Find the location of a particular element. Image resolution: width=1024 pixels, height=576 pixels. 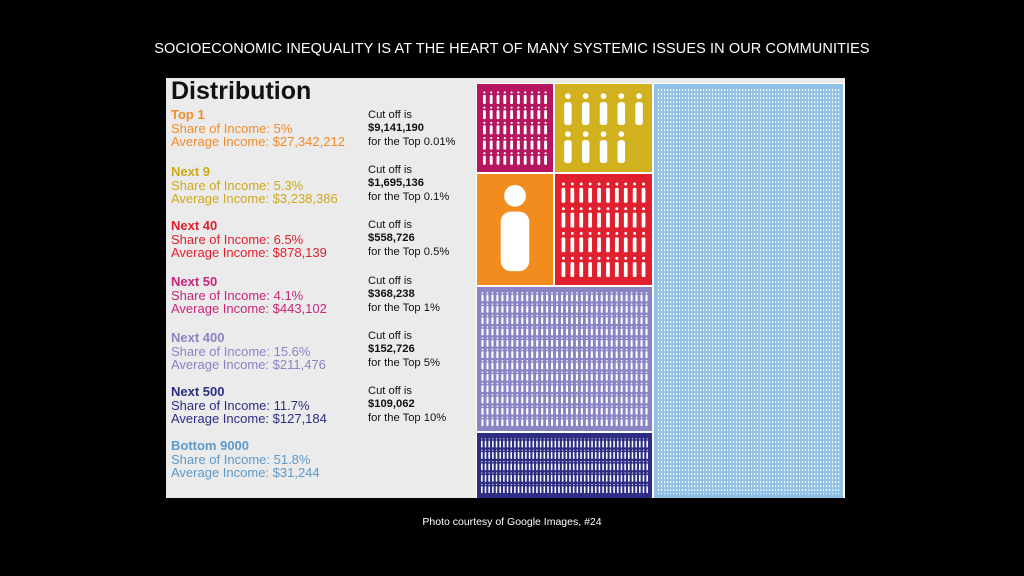

infographic-heading: Distribution is located at coordinates (241, 91).